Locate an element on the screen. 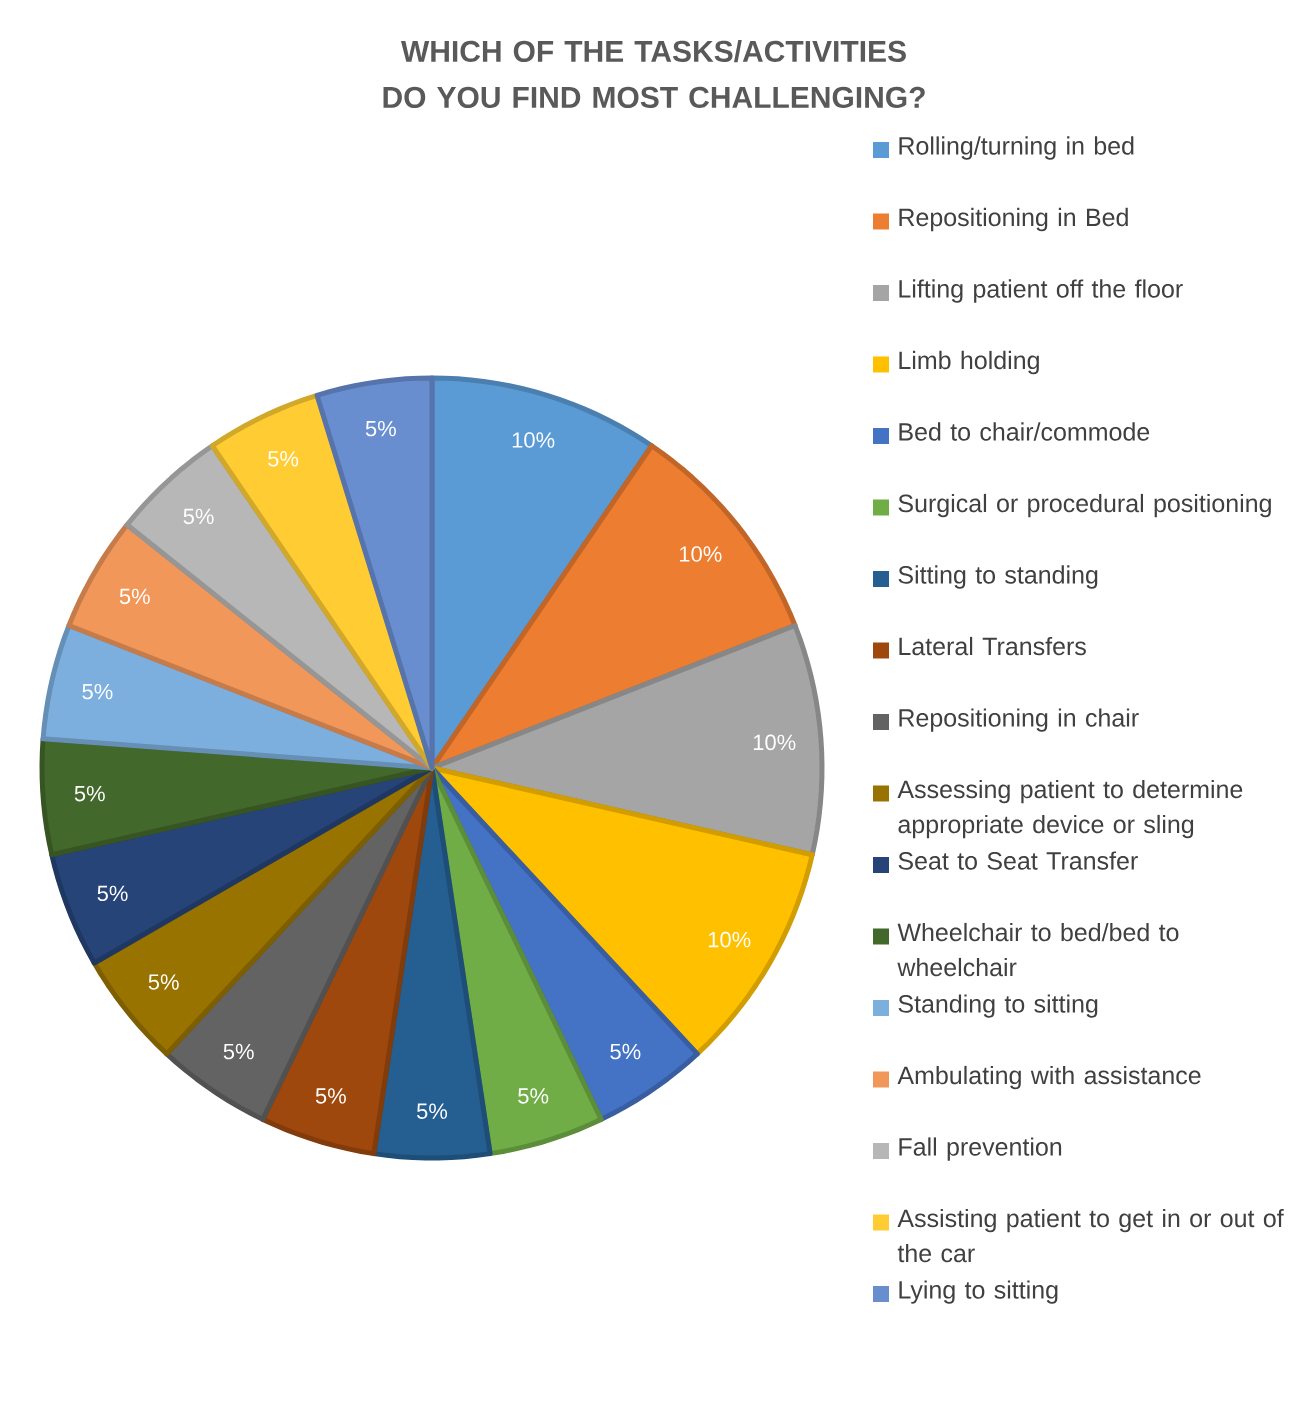  legend-label: Bed to chair/commode is located at coordinates (1024, 431).